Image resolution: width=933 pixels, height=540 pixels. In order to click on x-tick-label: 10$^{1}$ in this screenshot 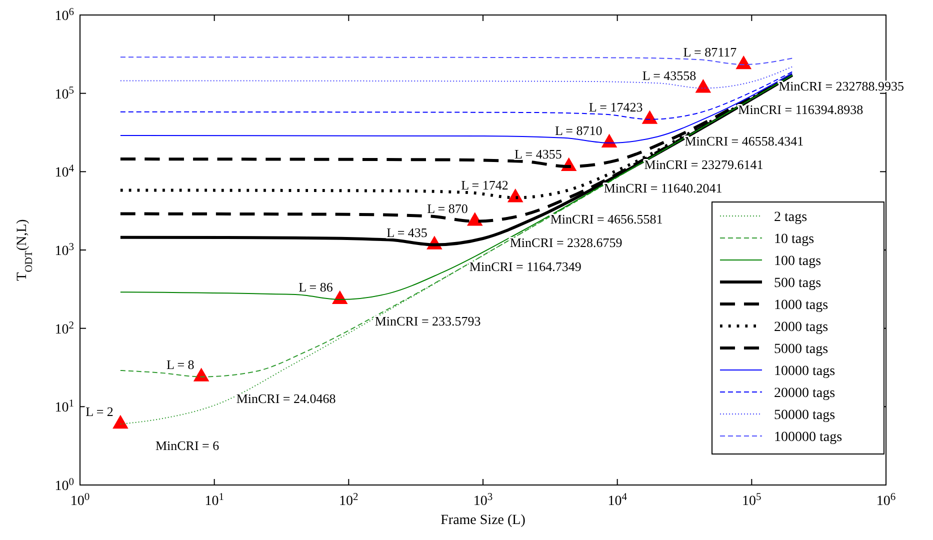, I will do `click(214, 500)`.